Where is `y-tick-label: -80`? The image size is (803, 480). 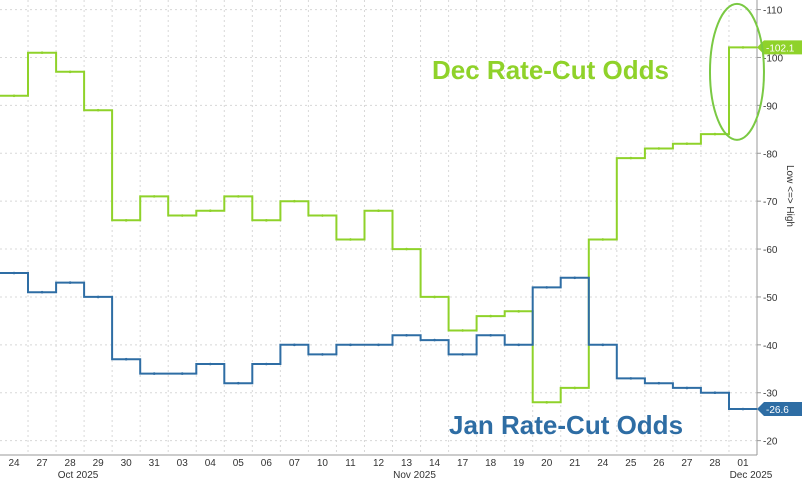
y-tick-label: -80 is located at coordinates (770, 154).